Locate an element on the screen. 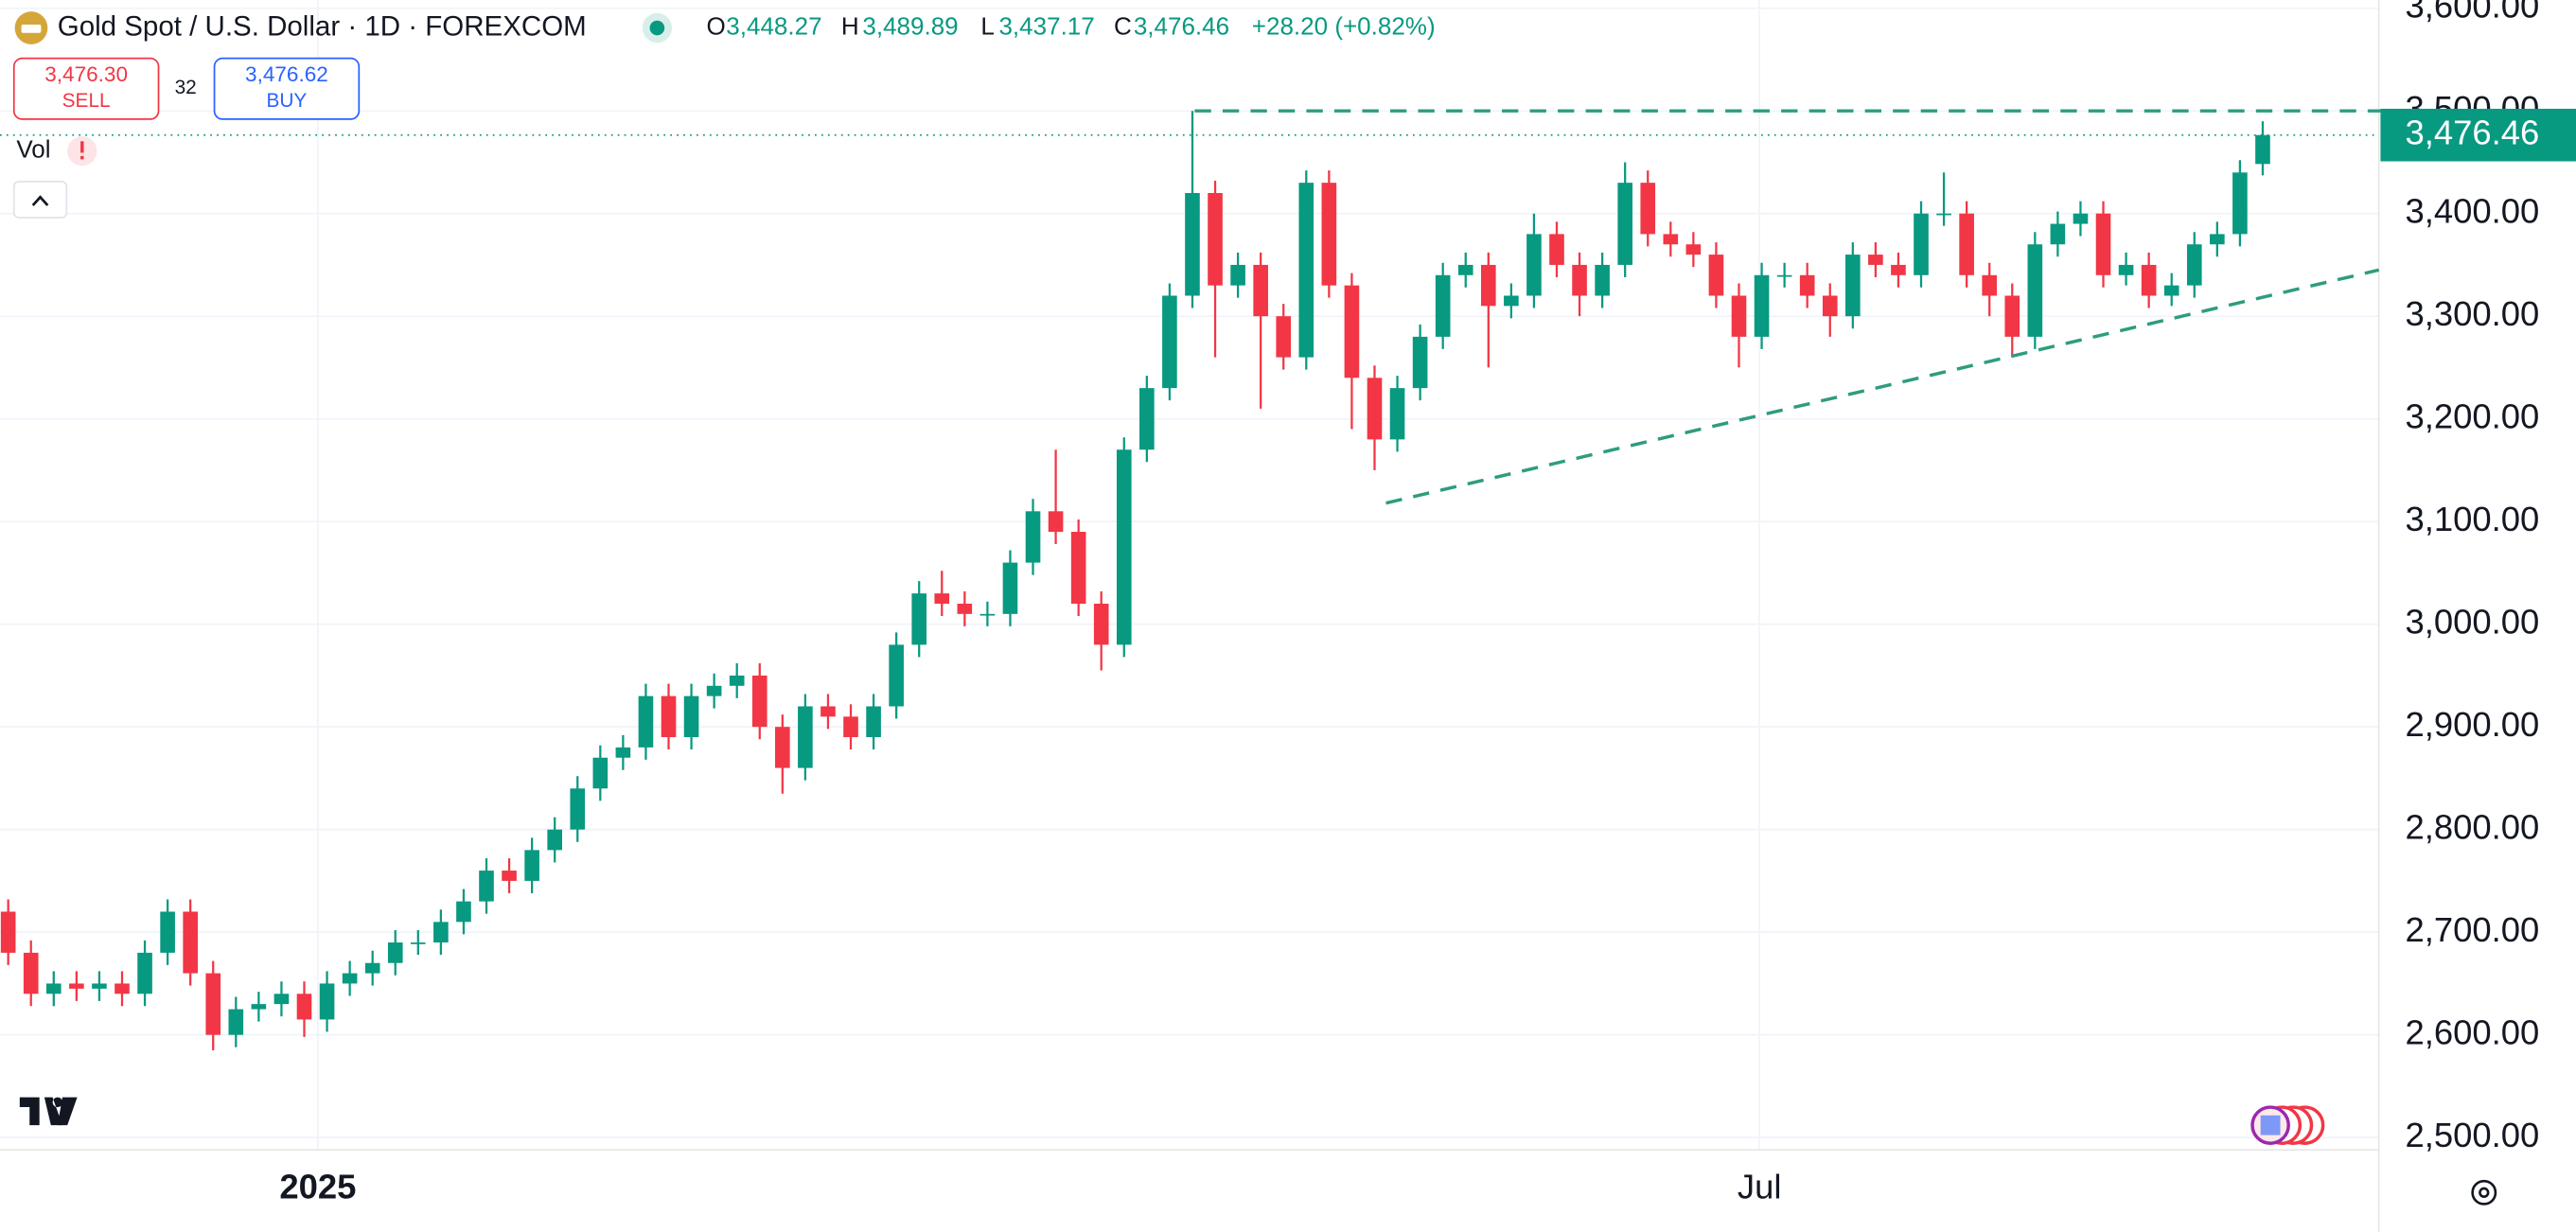 The height and width of the screenshot is (1232, 2576). buy-label: BUY is located at coordinates (287, 101).